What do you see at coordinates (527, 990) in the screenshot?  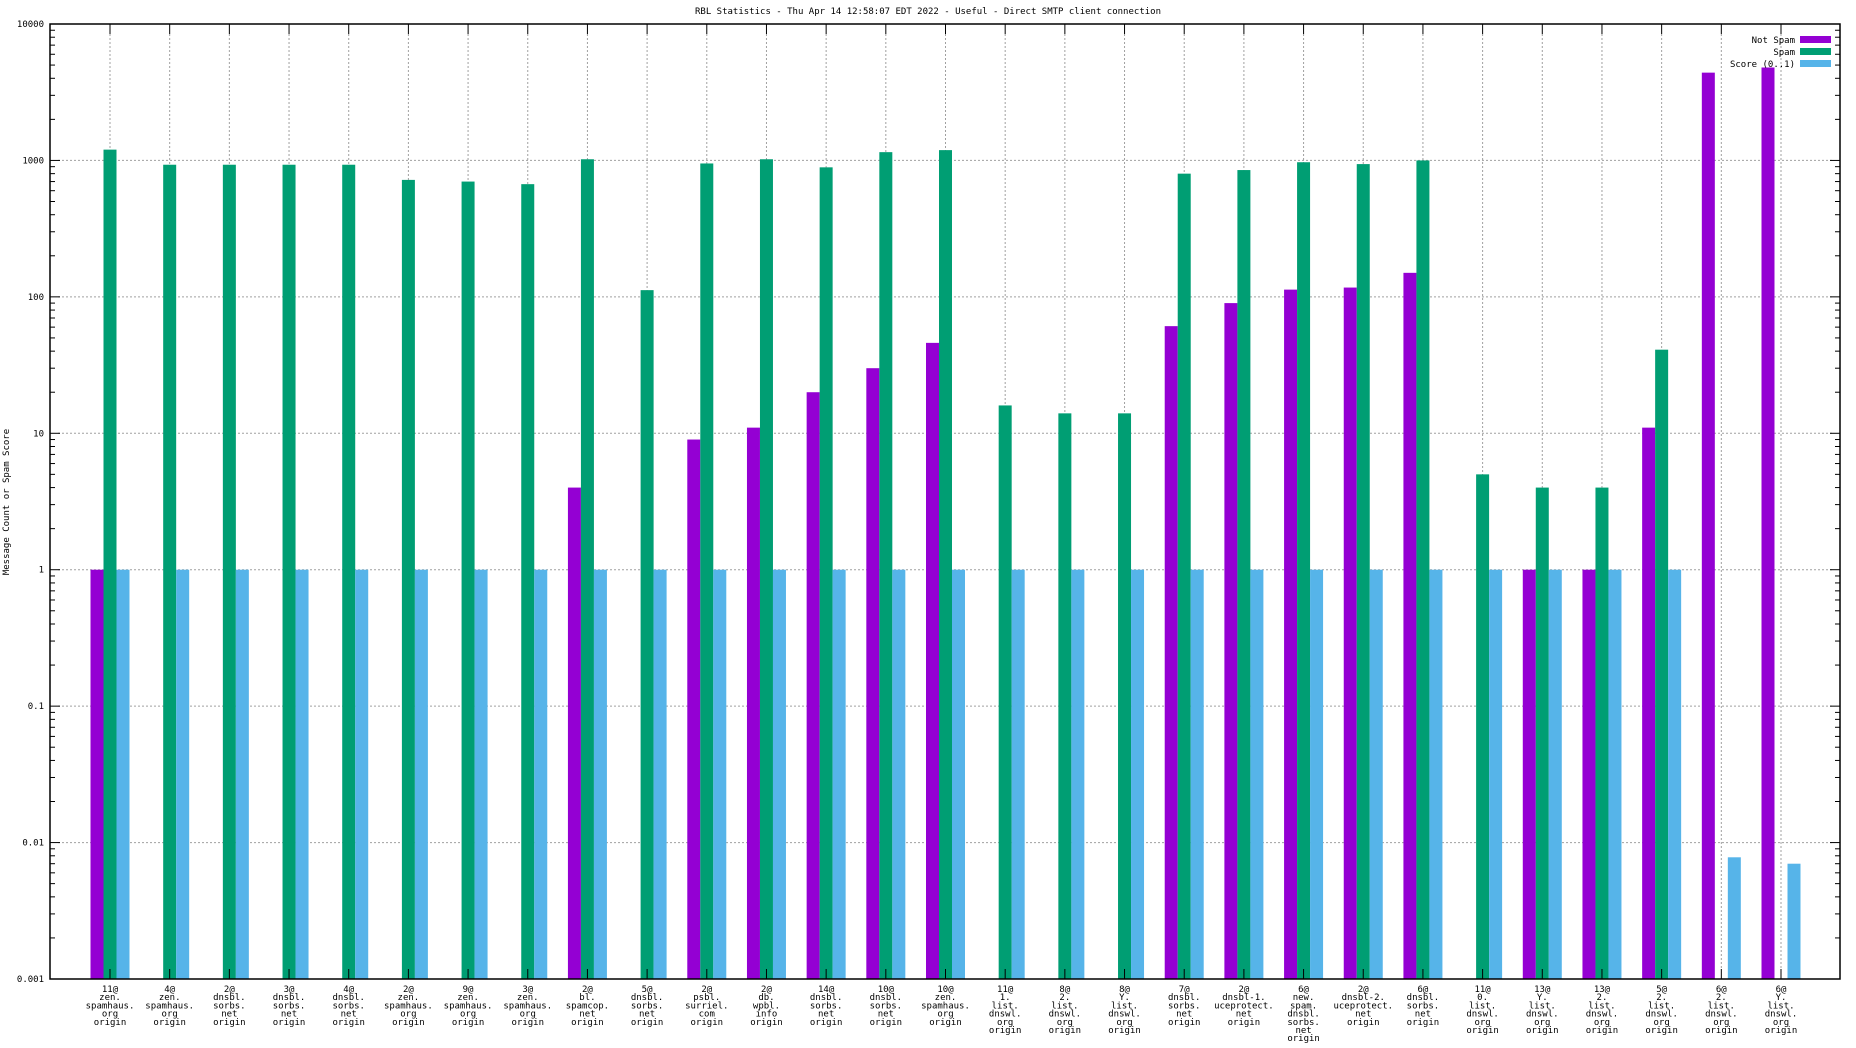 I see `x-tick-label: 3@` at bounding box center [527, 990].